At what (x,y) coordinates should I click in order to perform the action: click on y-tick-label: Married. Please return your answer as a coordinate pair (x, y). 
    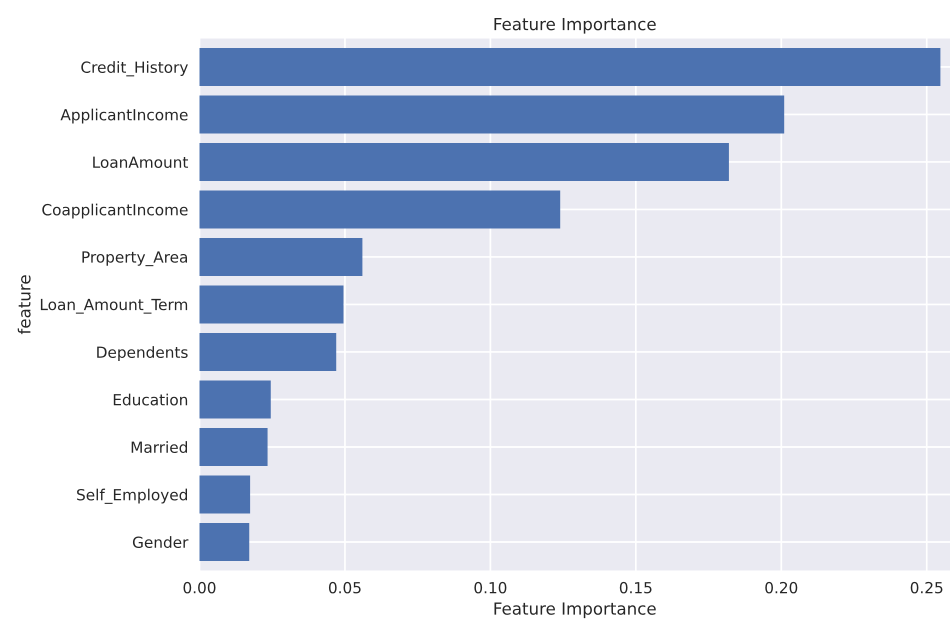
    Looking at the image, I should click on (159, 447).